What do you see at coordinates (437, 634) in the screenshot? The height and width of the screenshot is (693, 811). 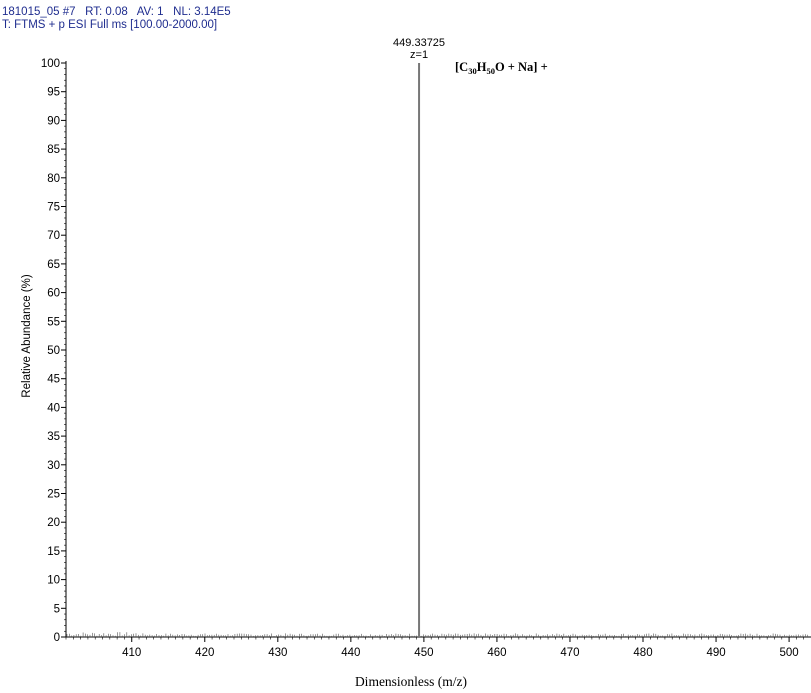 I see `baseline-noise` at bounding box center [437, 634].